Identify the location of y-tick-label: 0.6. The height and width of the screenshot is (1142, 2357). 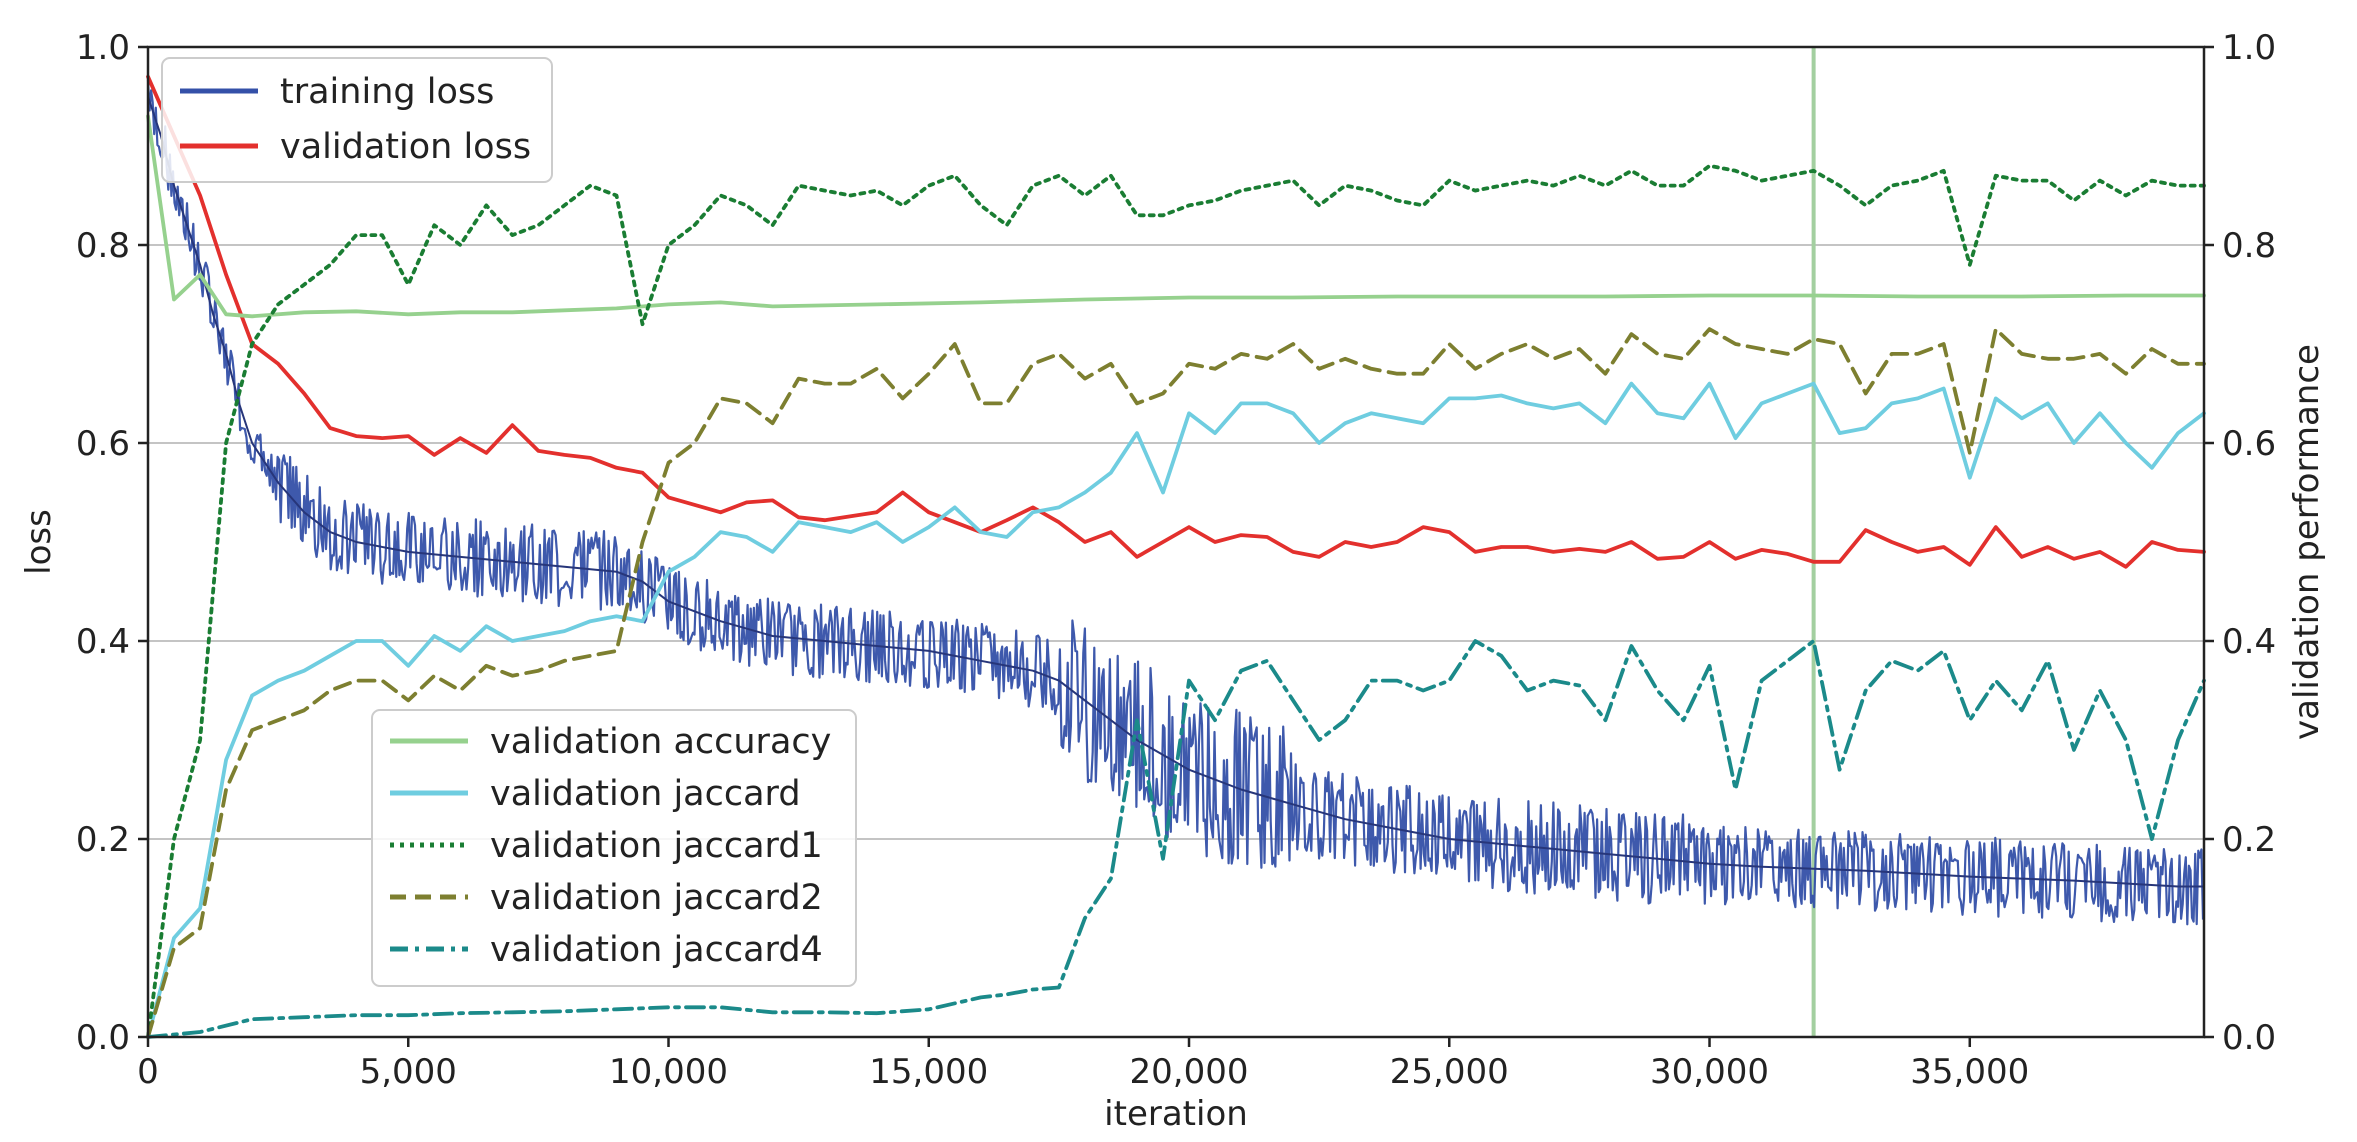
(103, 444).